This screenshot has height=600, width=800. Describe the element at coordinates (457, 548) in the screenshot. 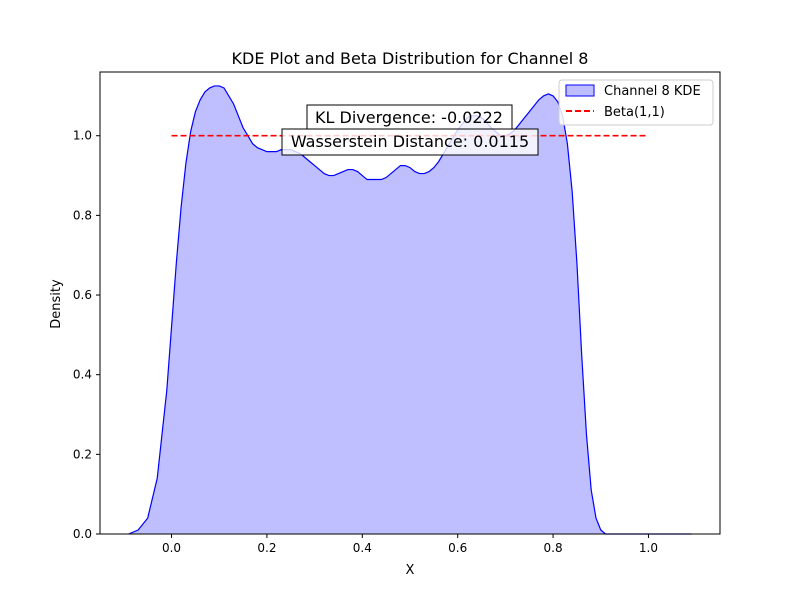

I see `x-tick-label: 0.6` at that location.